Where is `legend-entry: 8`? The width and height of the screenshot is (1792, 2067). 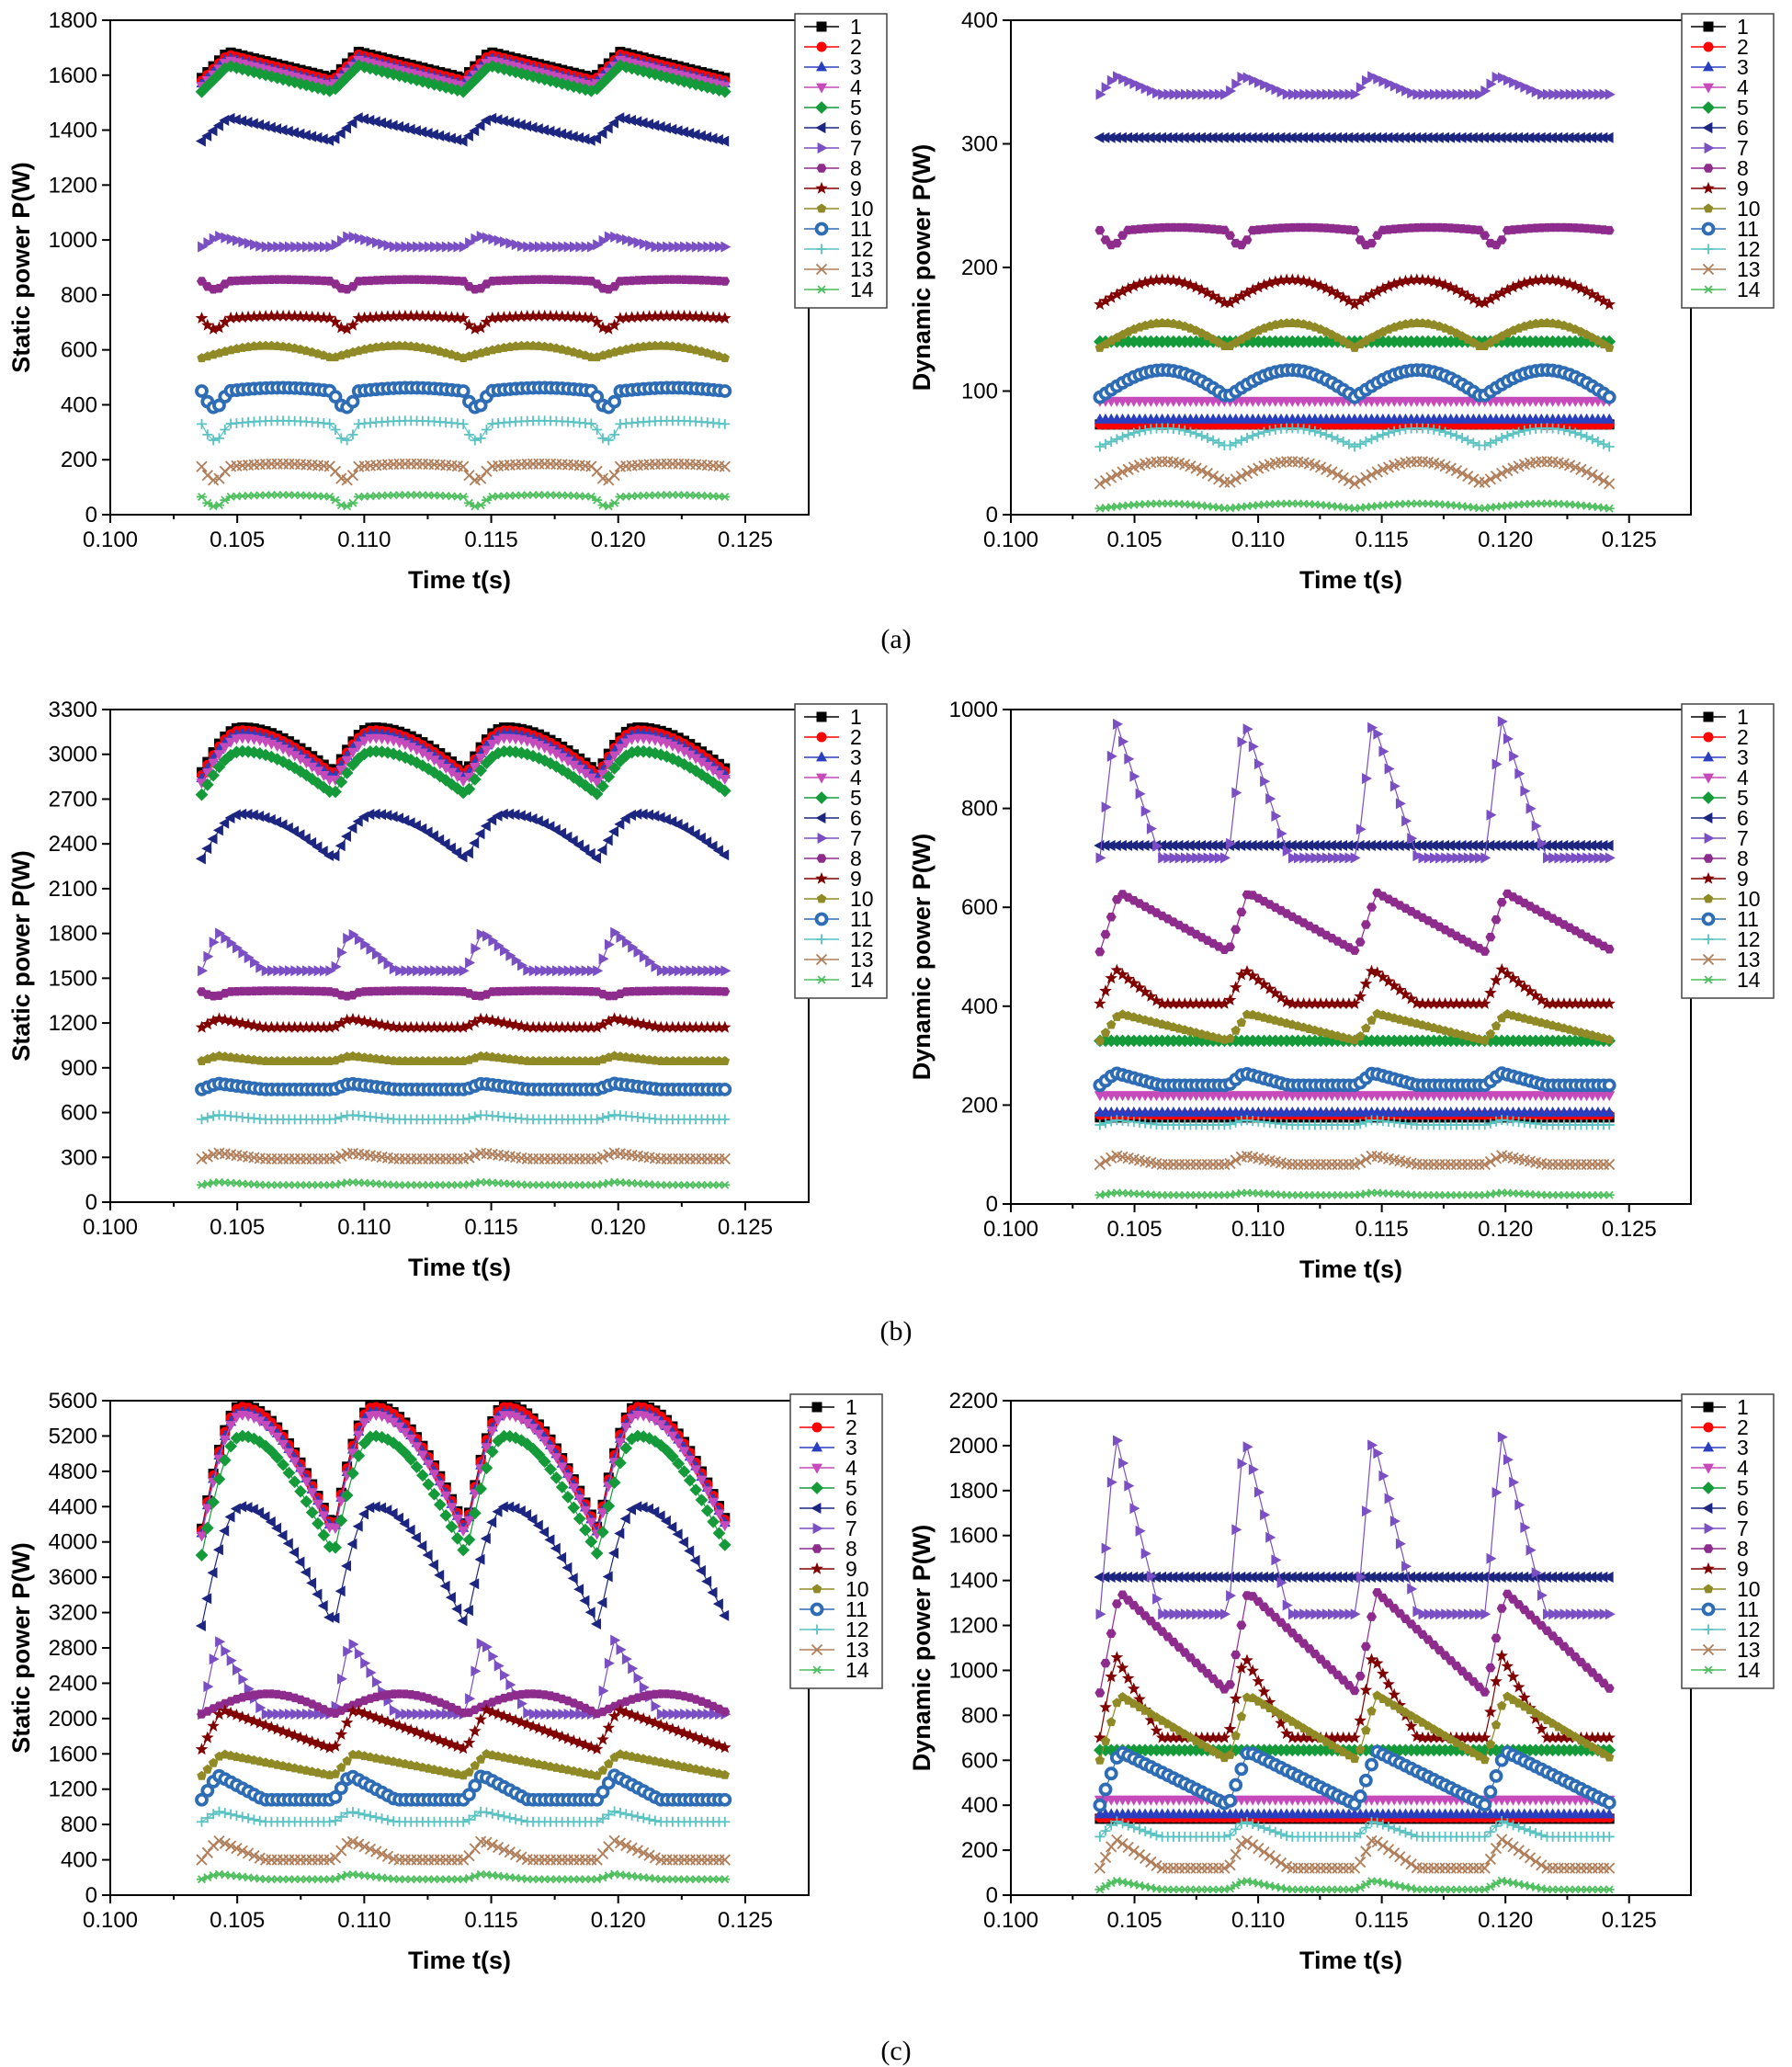 legend-entry: 8 is located at coordinates (833, 858).